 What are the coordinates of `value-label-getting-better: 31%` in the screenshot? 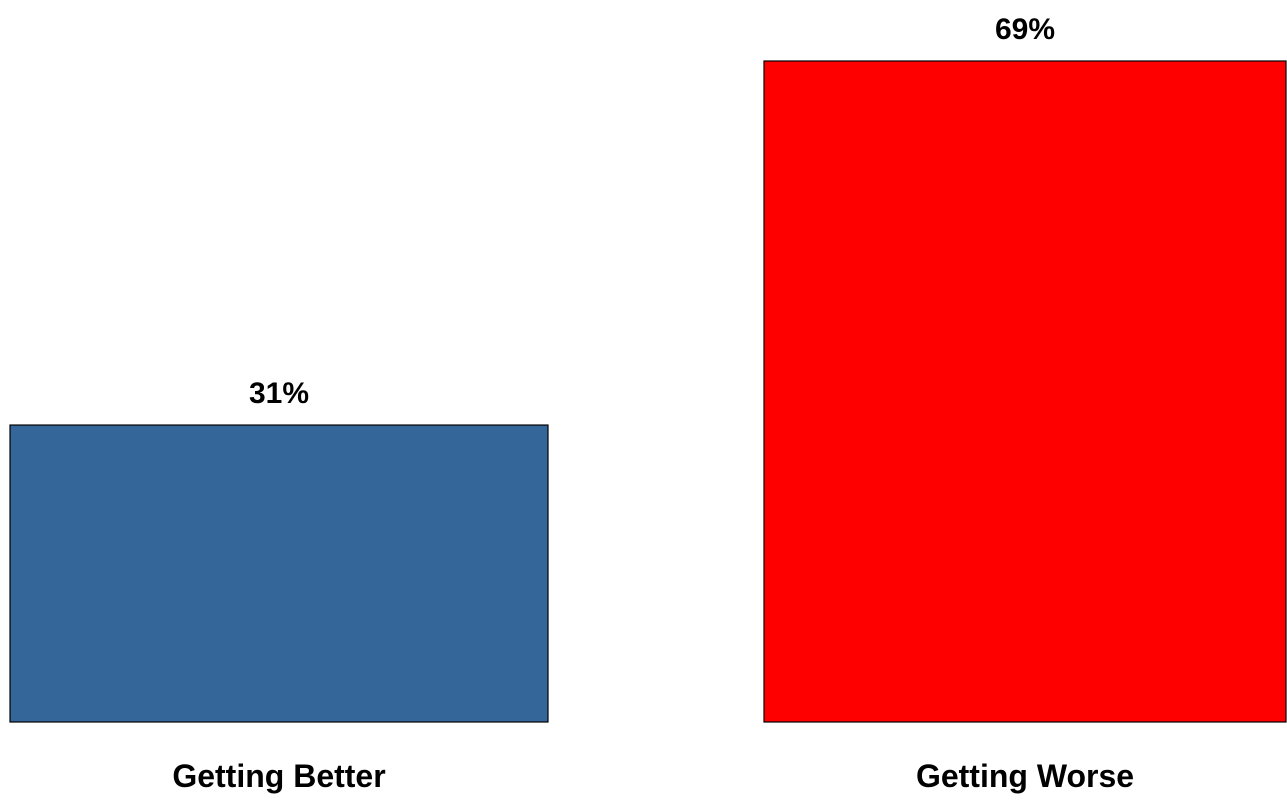 It's located at (279, 393).